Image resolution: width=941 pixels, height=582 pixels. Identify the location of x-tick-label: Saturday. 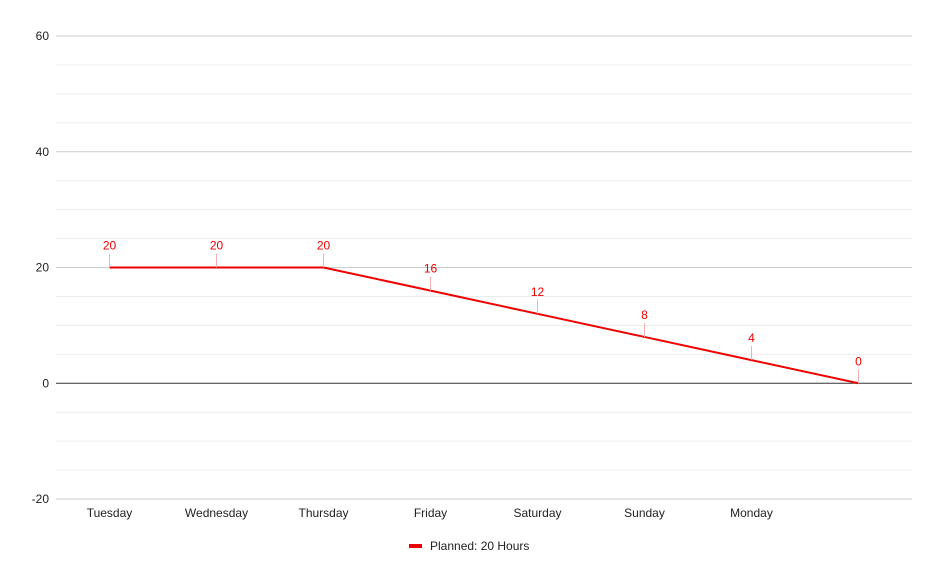
(537, 513).